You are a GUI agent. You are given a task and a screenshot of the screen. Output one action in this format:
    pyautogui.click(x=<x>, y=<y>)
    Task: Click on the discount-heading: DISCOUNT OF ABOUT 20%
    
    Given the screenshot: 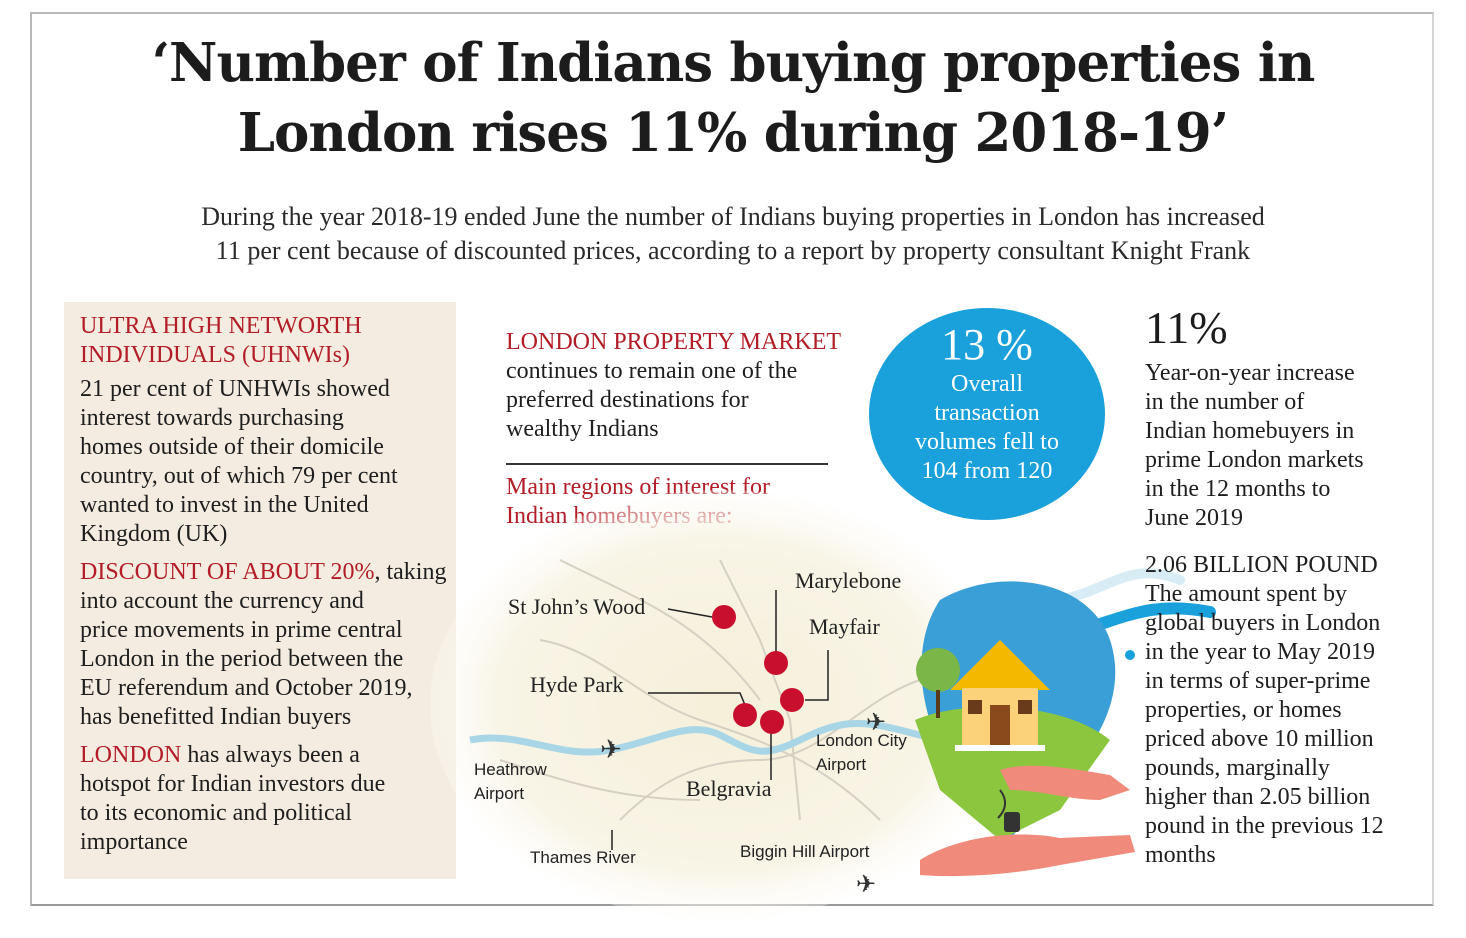 What is the action you would take?
    pyautogui.click(x=227, y=572)
    